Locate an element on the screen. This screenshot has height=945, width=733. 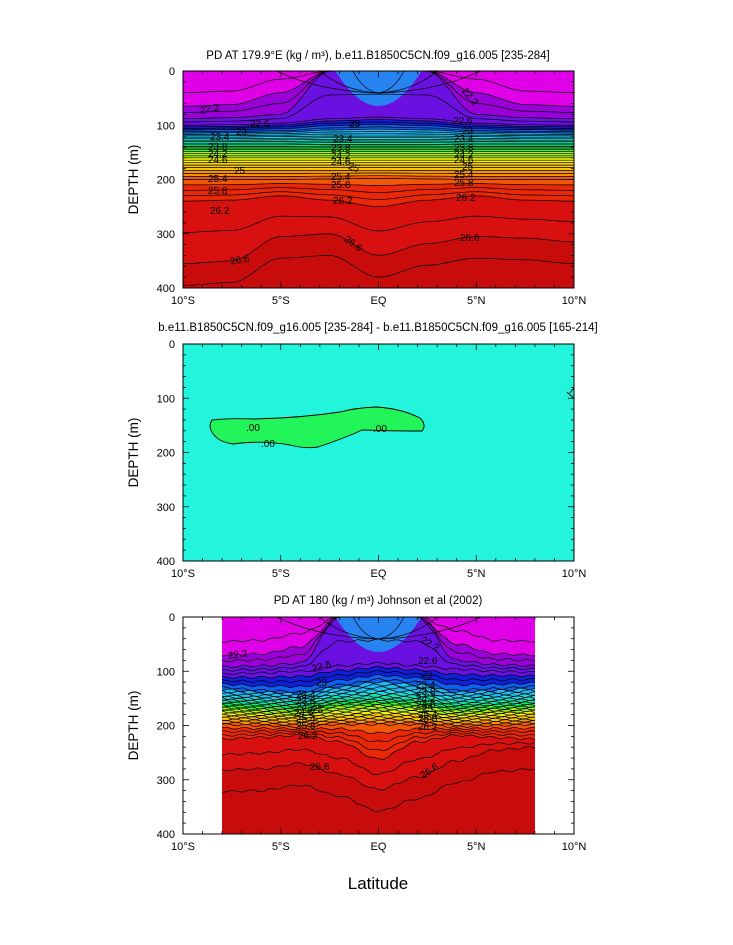
p1-label-23: 23 is located at coordinates (242, 132).